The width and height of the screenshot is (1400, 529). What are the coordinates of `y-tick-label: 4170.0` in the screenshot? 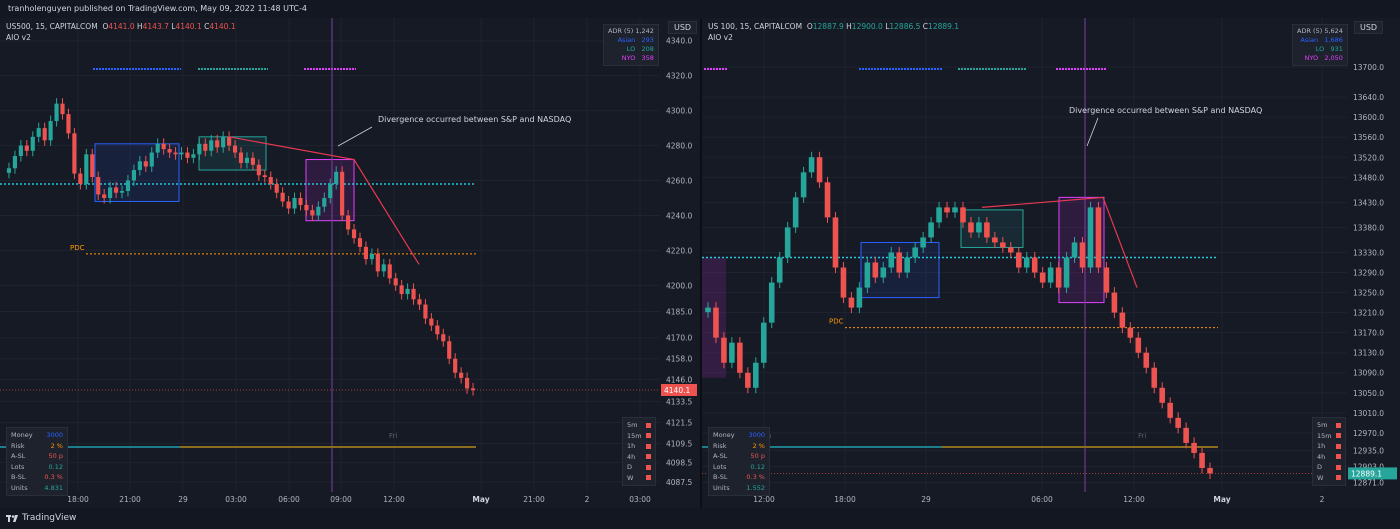 It's located at (679, 338).